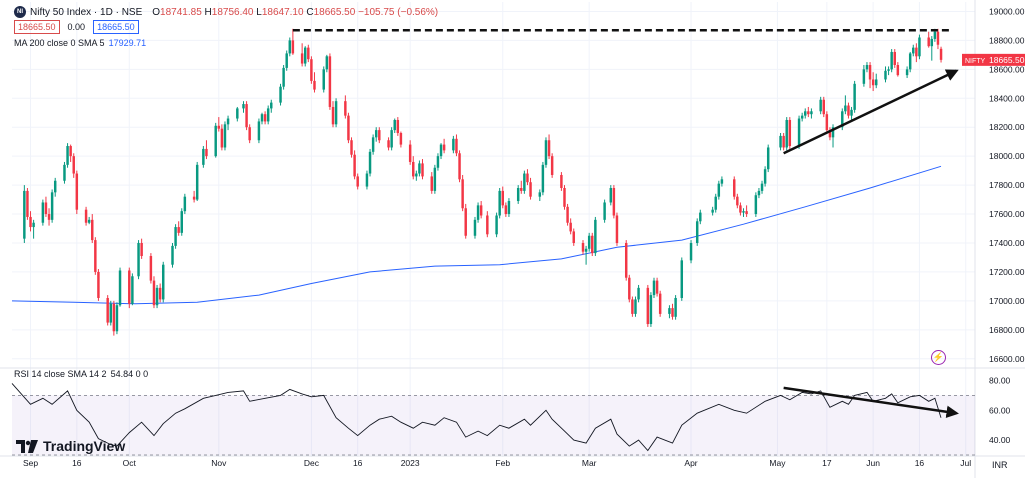 The image size is (1025, 483). Describe the element at coordinates (86, 12) in the screenshot. I see `symbol-title: Nifty 50 Index · 1D · NSE` at that location.